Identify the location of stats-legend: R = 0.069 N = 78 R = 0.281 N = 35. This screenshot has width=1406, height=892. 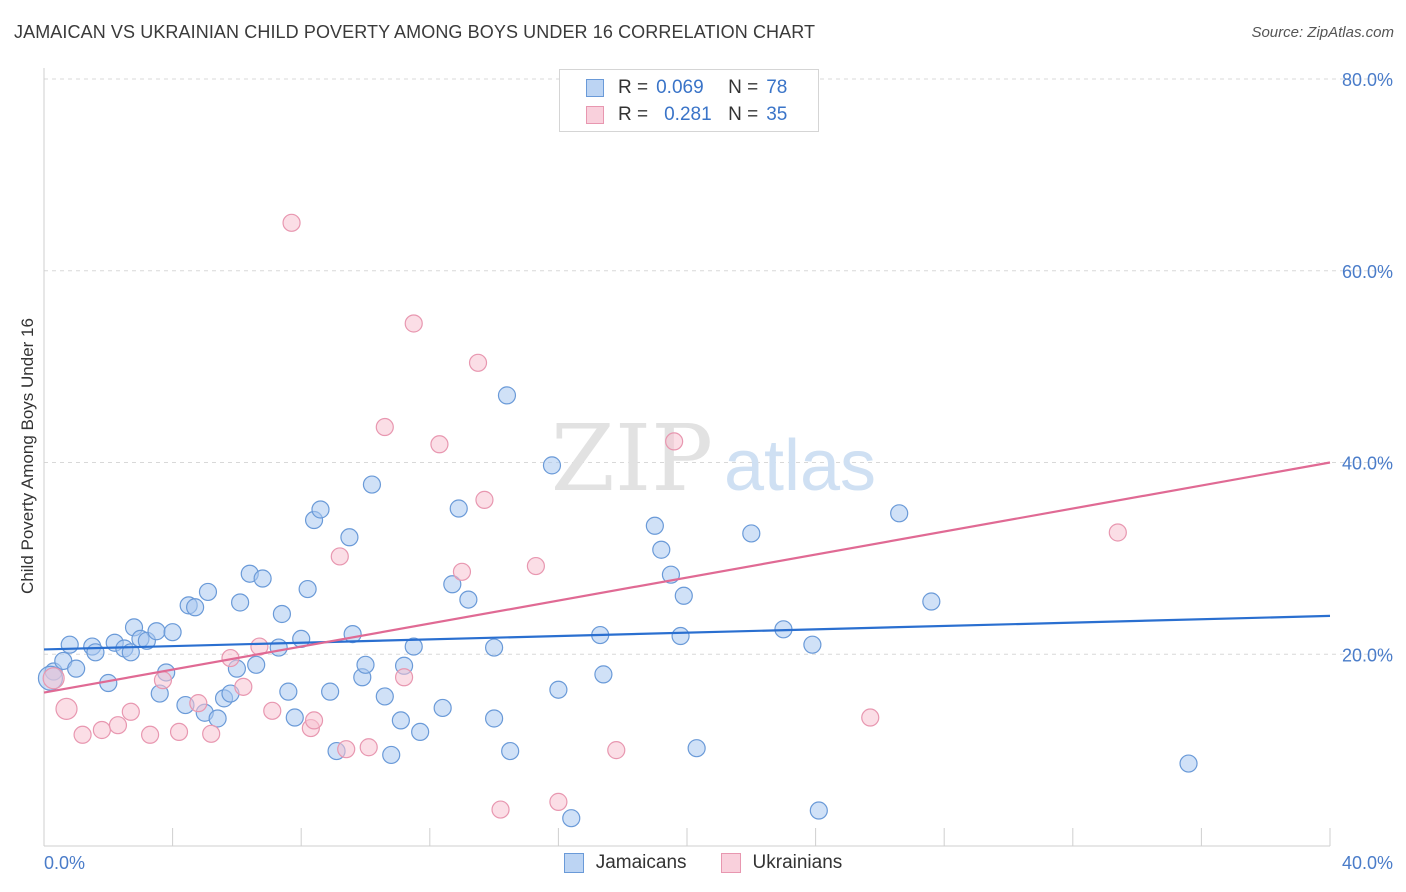
(689, 100).